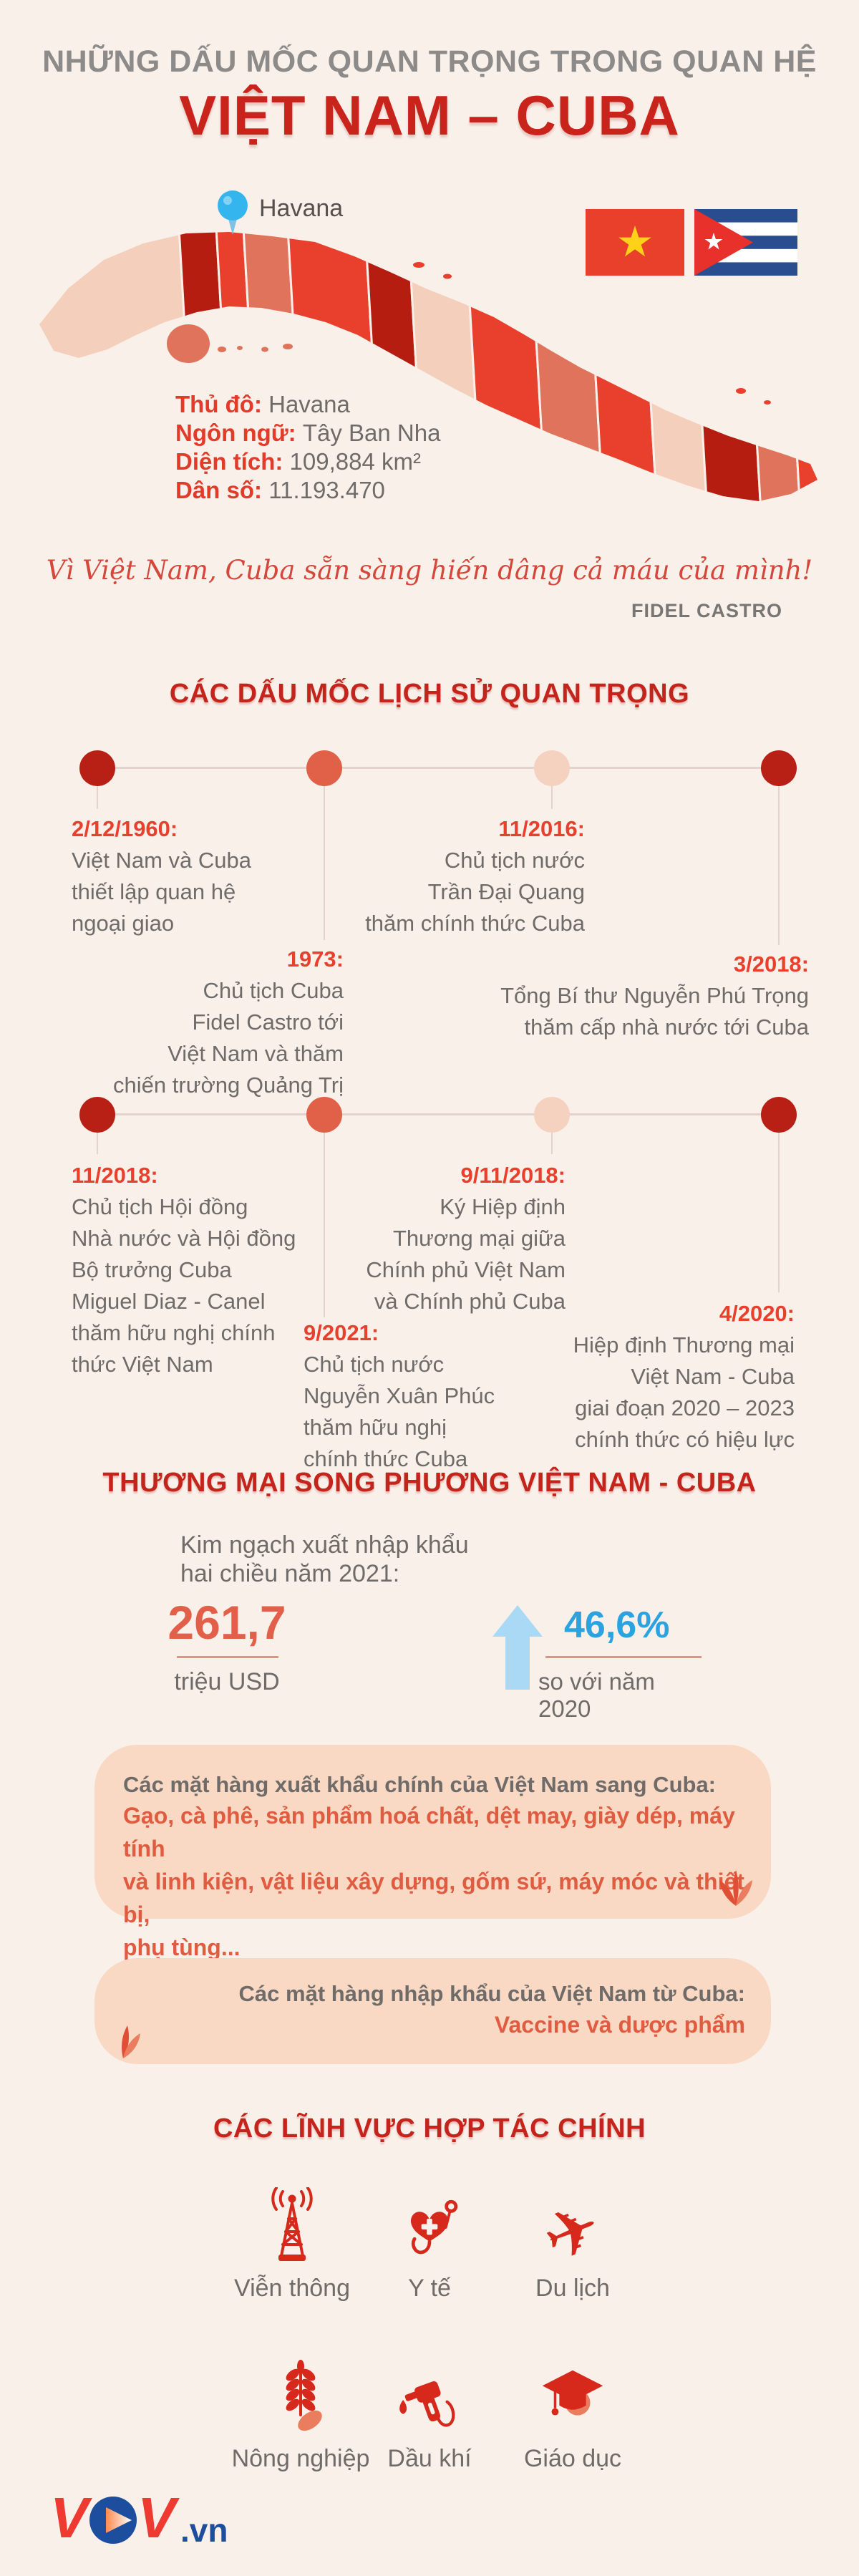 Image resolution: width=859 pixels, height=2576 pixels. What do you see at coordinates (280, 490) in the screenshot?
I see `fact-population: Dân số: 11.193.470` at bounding box center [280, 490].